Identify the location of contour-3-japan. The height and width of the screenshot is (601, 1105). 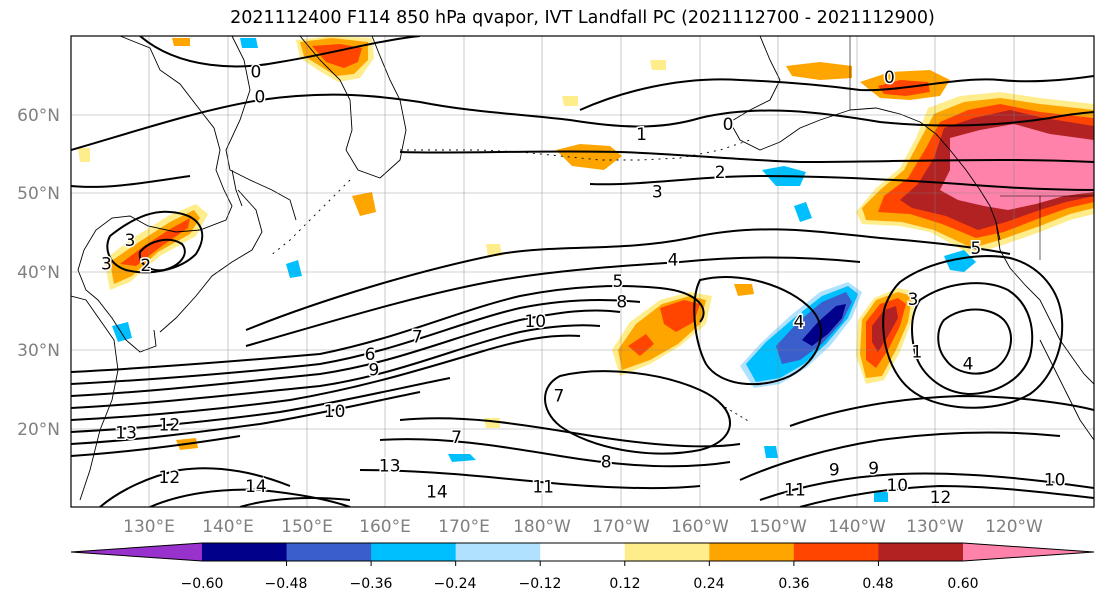
(155, 242).